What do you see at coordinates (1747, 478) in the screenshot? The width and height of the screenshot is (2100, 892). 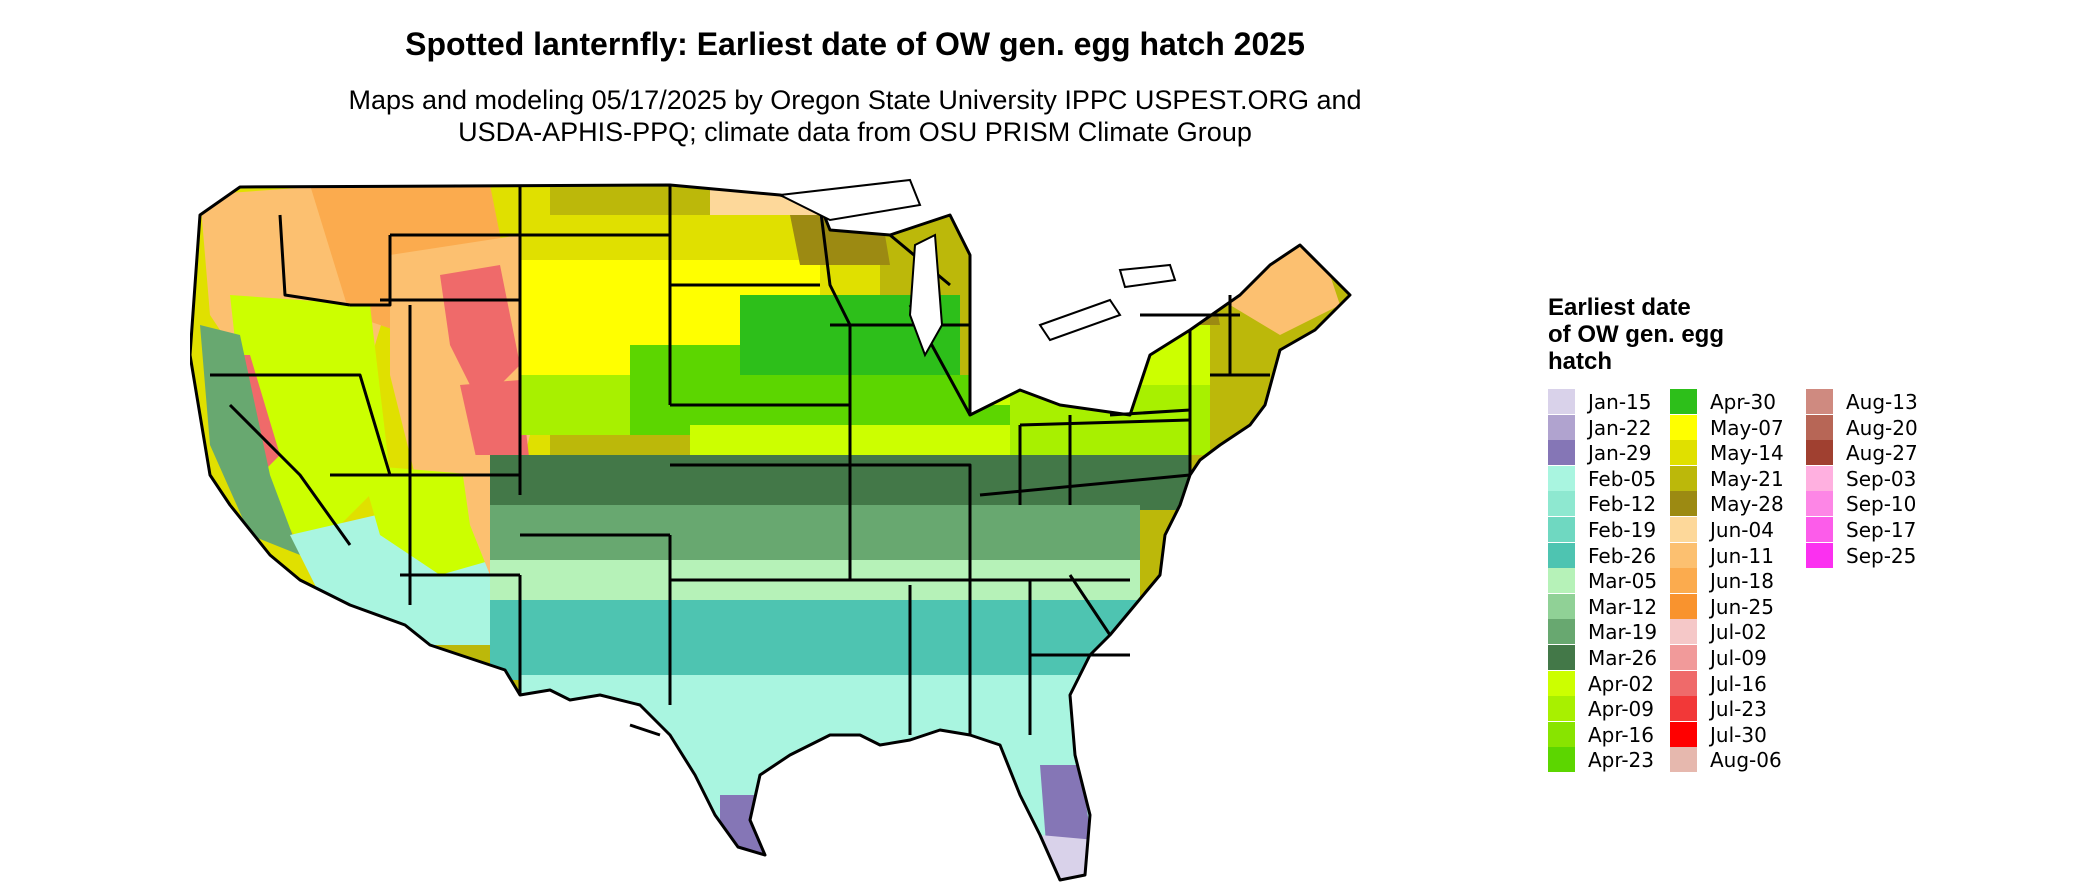 I see `legend-label: May-21` at bounding box center [1747, 478].